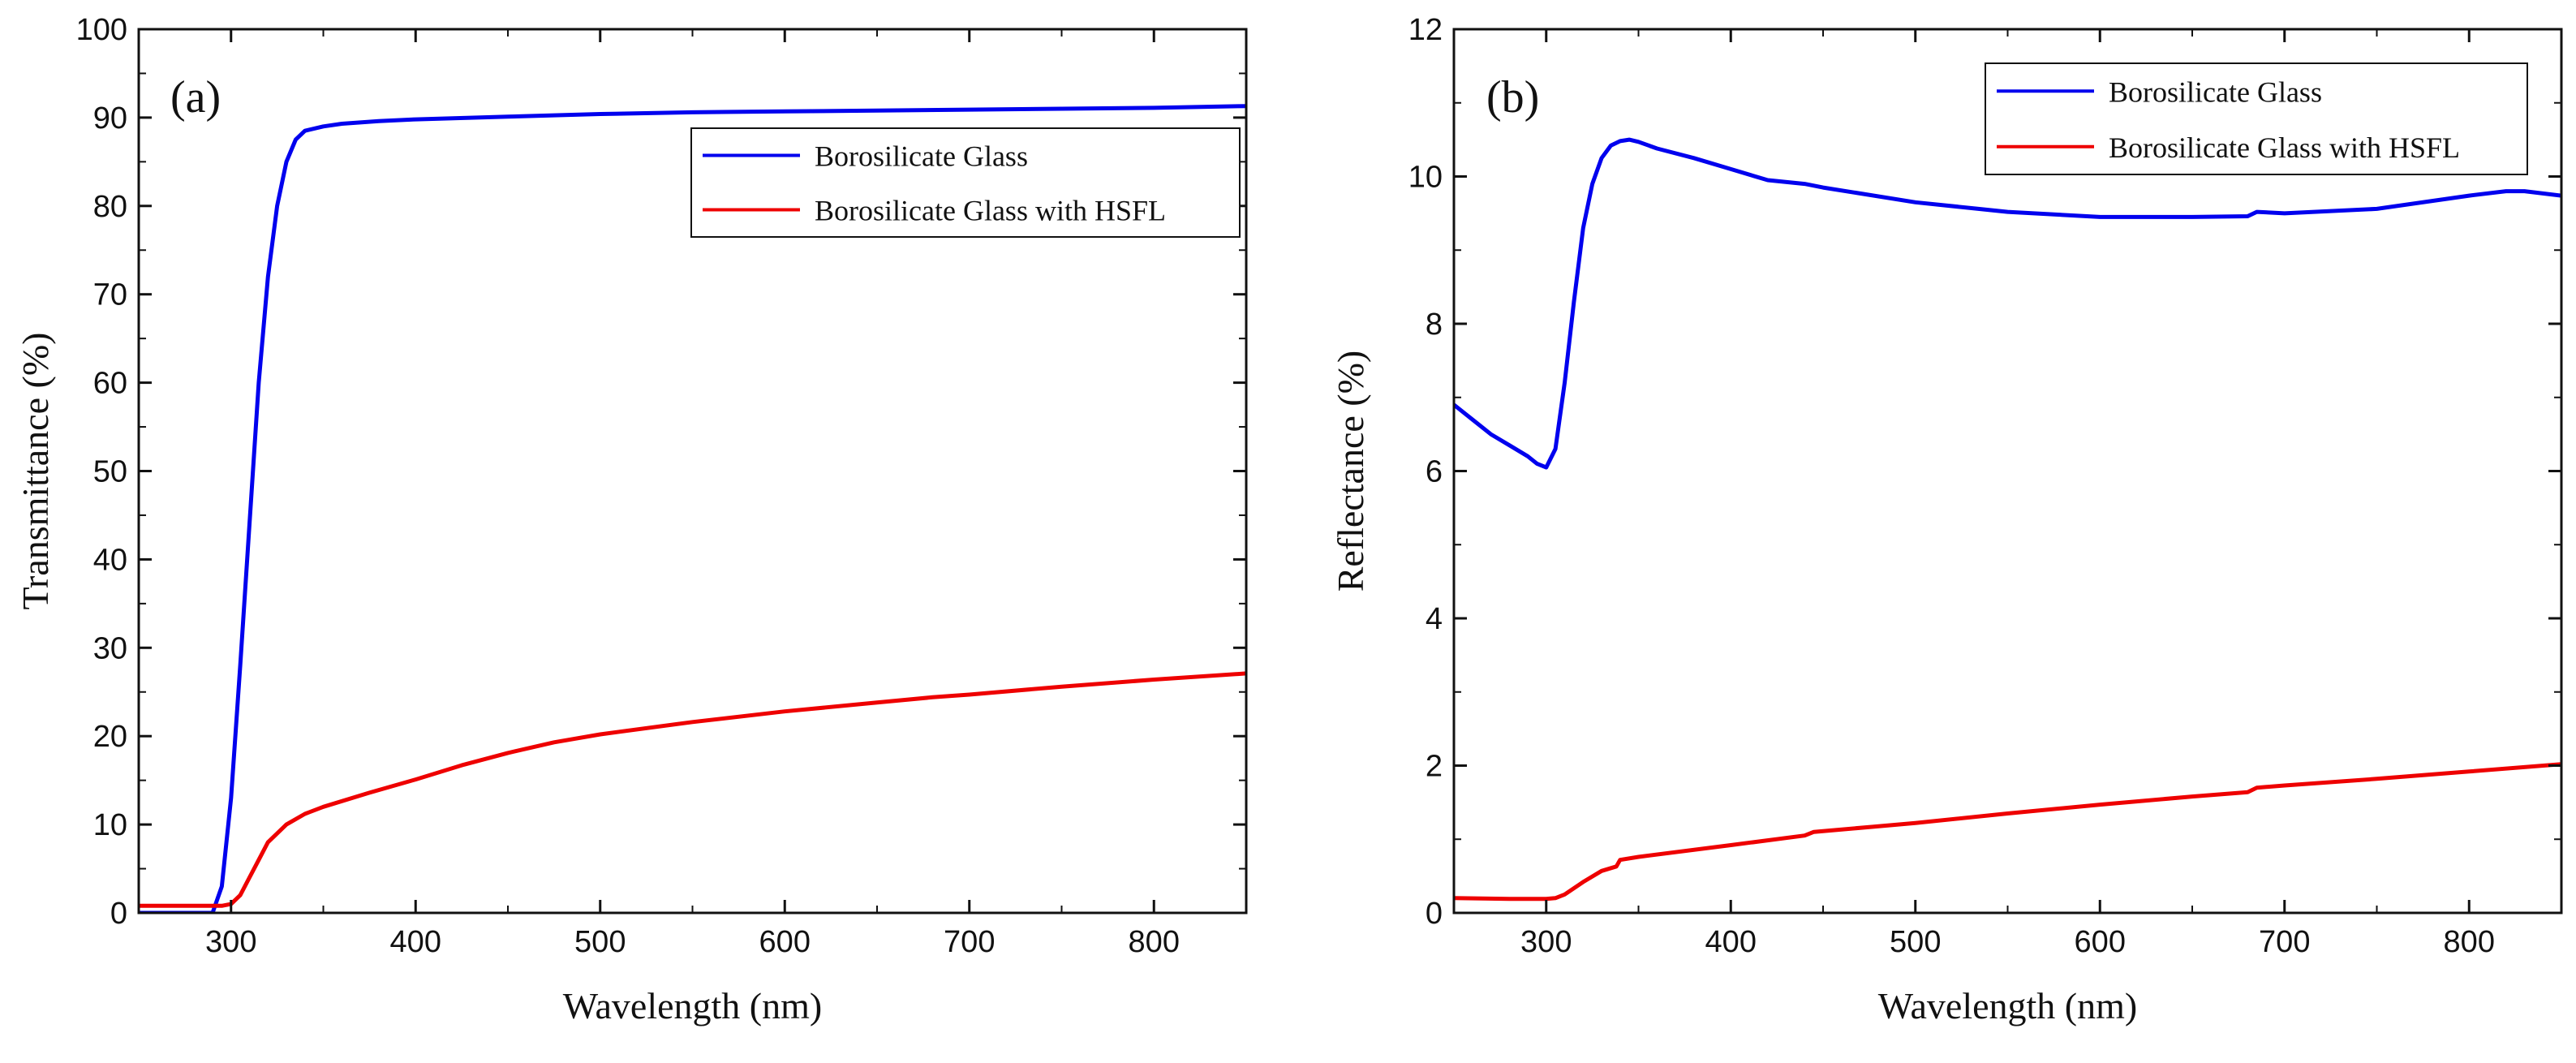 The image size is (2576, 1063). Describe the element at coordinates (2469, 942) in the screenshot. I see `x-tick-label-b: 800` at that location.